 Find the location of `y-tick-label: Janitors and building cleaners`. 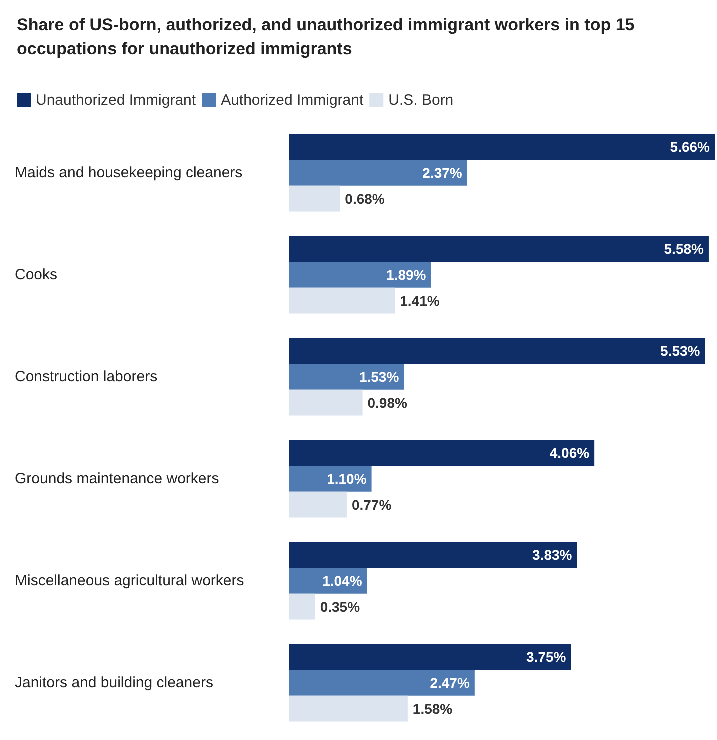

y-tick-label: Janitors and building cleaners is located at coordinates (114, 683).